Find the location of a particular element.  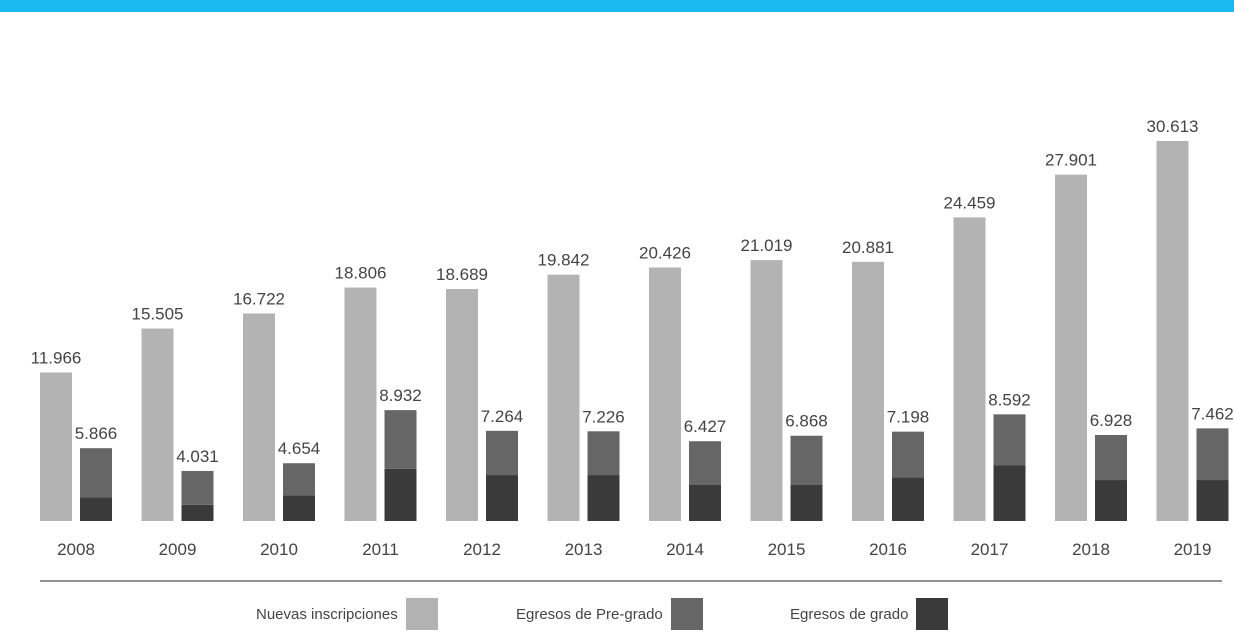

data-label-nuevas-inscripciones: 15.505 is located at coordinates (158, 314).